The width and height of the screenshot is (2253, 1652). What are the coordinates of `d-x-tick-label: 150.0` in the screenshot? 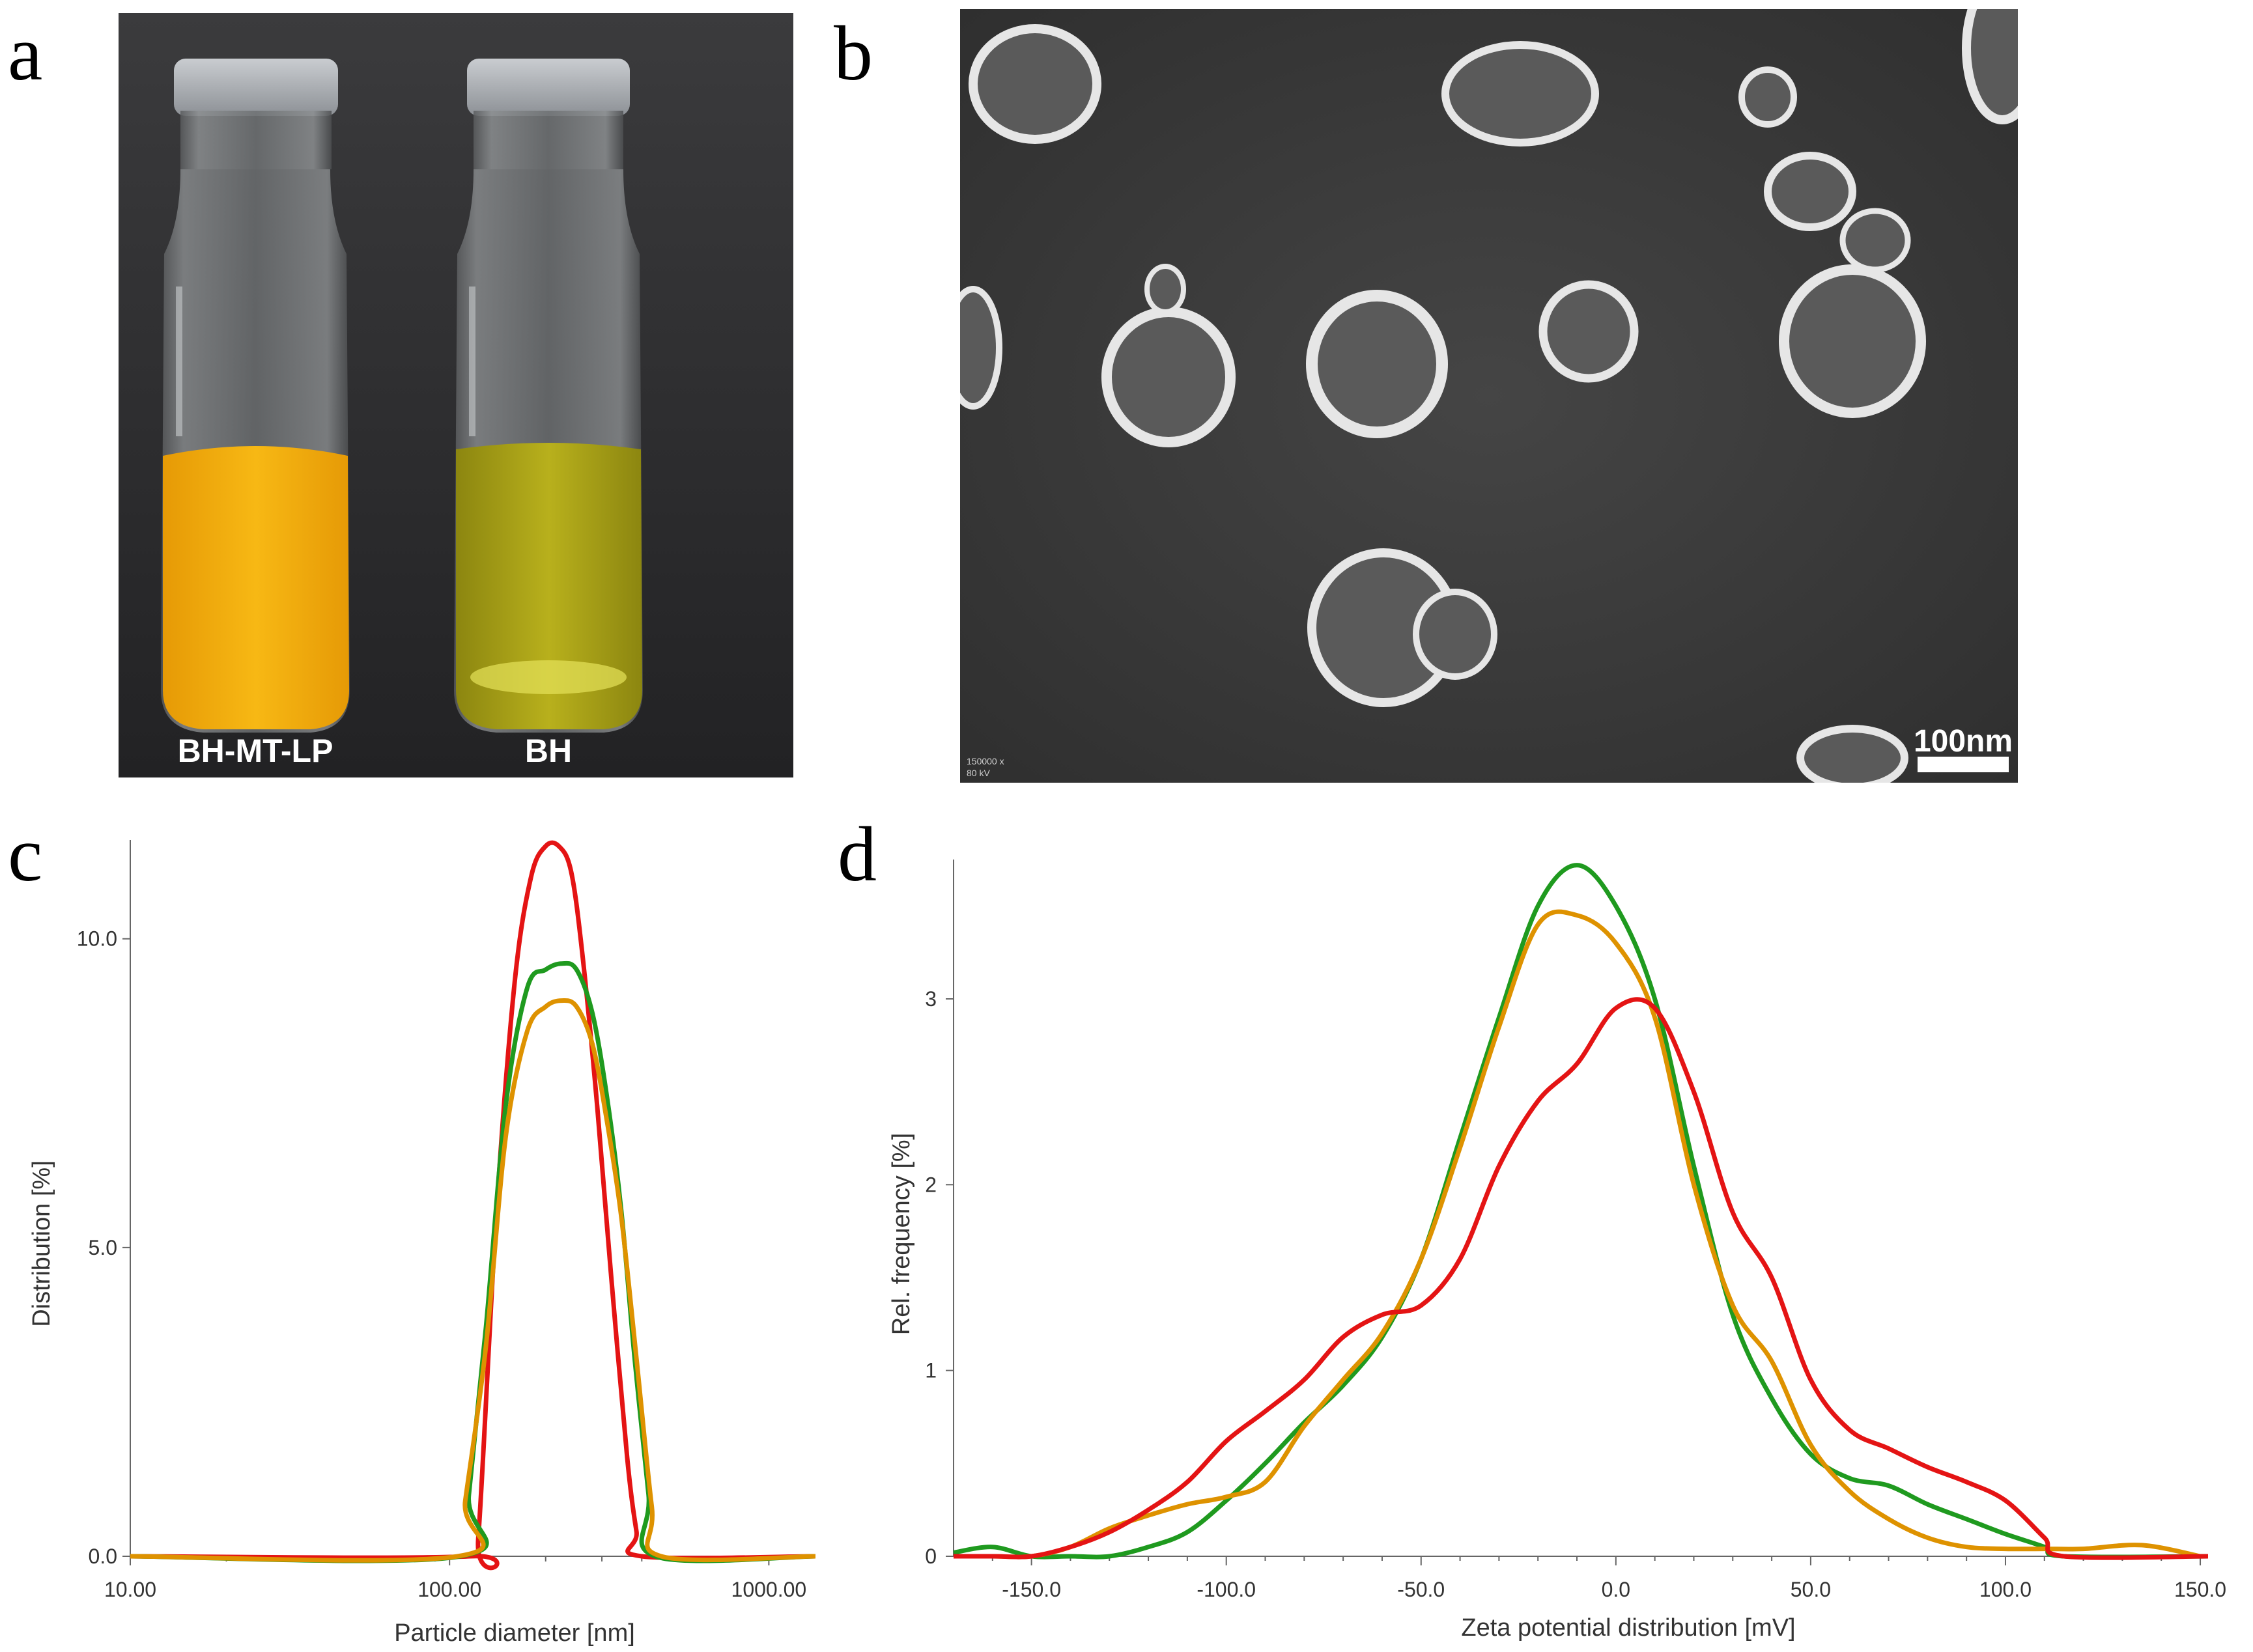 It's located at (2200, 1590).